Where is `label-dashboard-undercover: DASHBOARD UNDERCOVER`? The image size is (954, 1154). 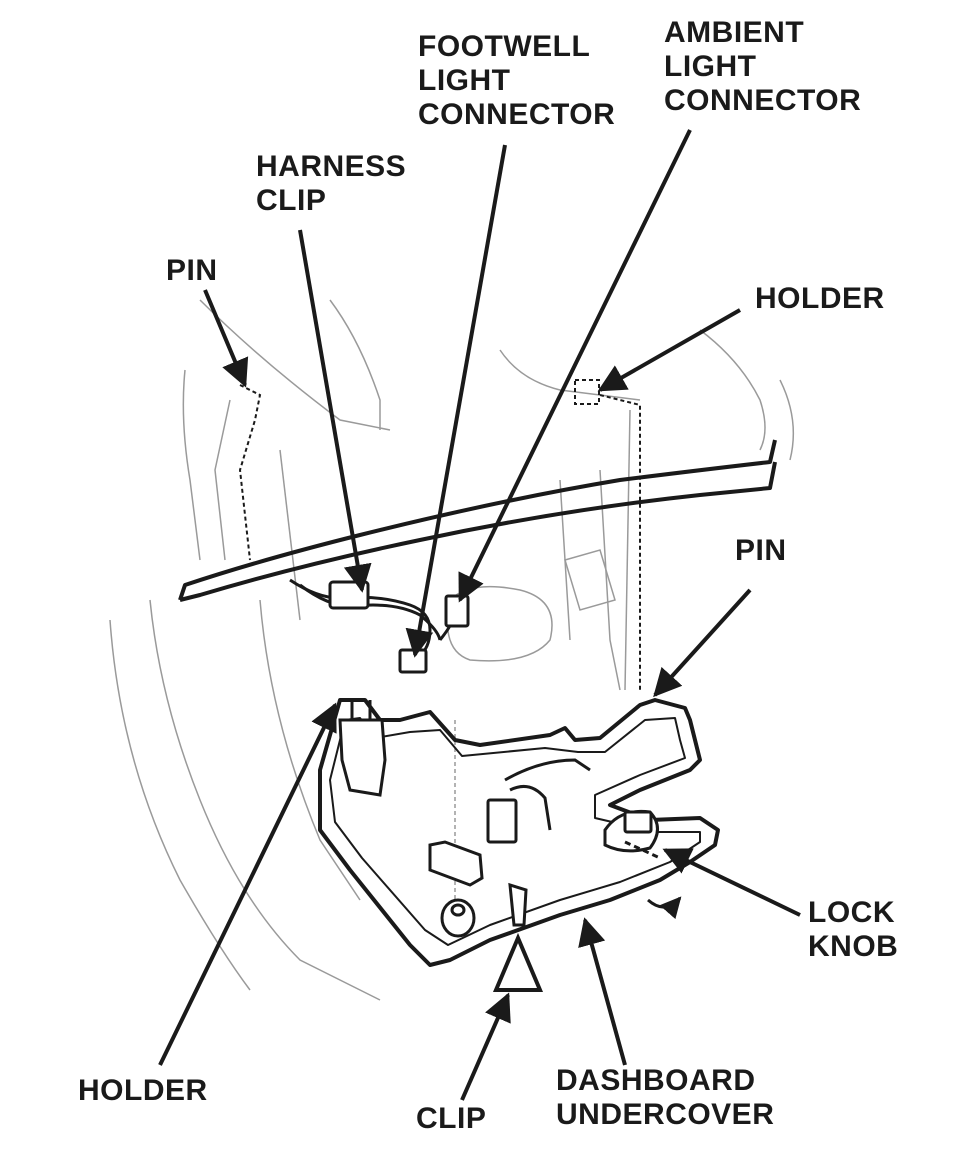 label-dashboard-undercover: DASHBOARD UNDERCOVER is located at coordinates (665, 1097).